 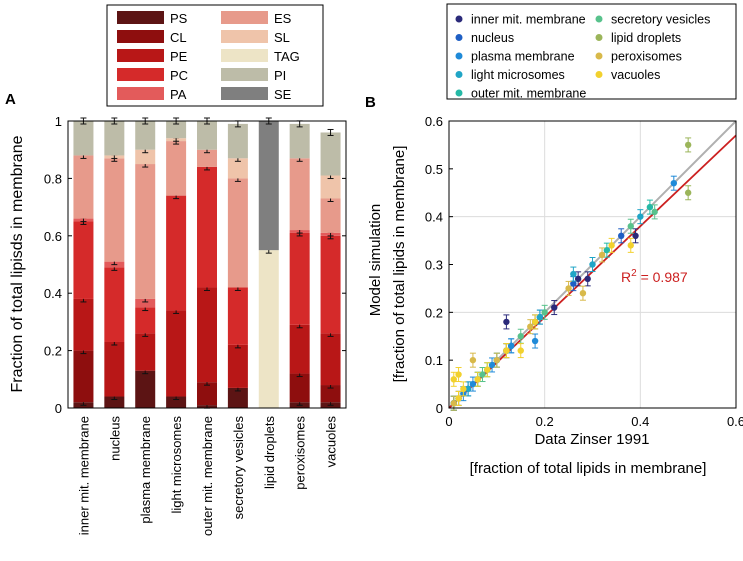 What do you see at coordinates (735, 421) in the screenshot?
I see `x-tick-label: 0.6` at bounding box center [735, 421].